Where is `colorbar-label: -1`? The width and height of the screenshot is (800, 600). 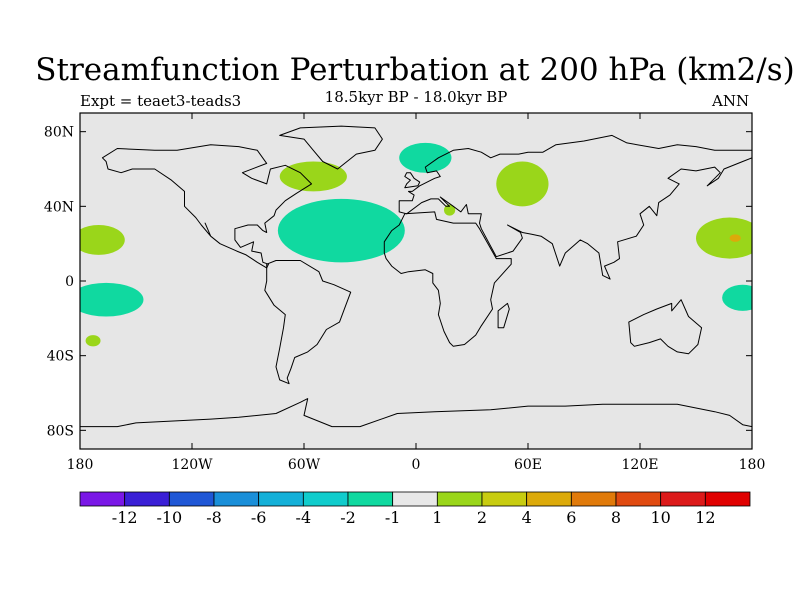
colorbar-label: -1 is located at coordinates (393, 517).